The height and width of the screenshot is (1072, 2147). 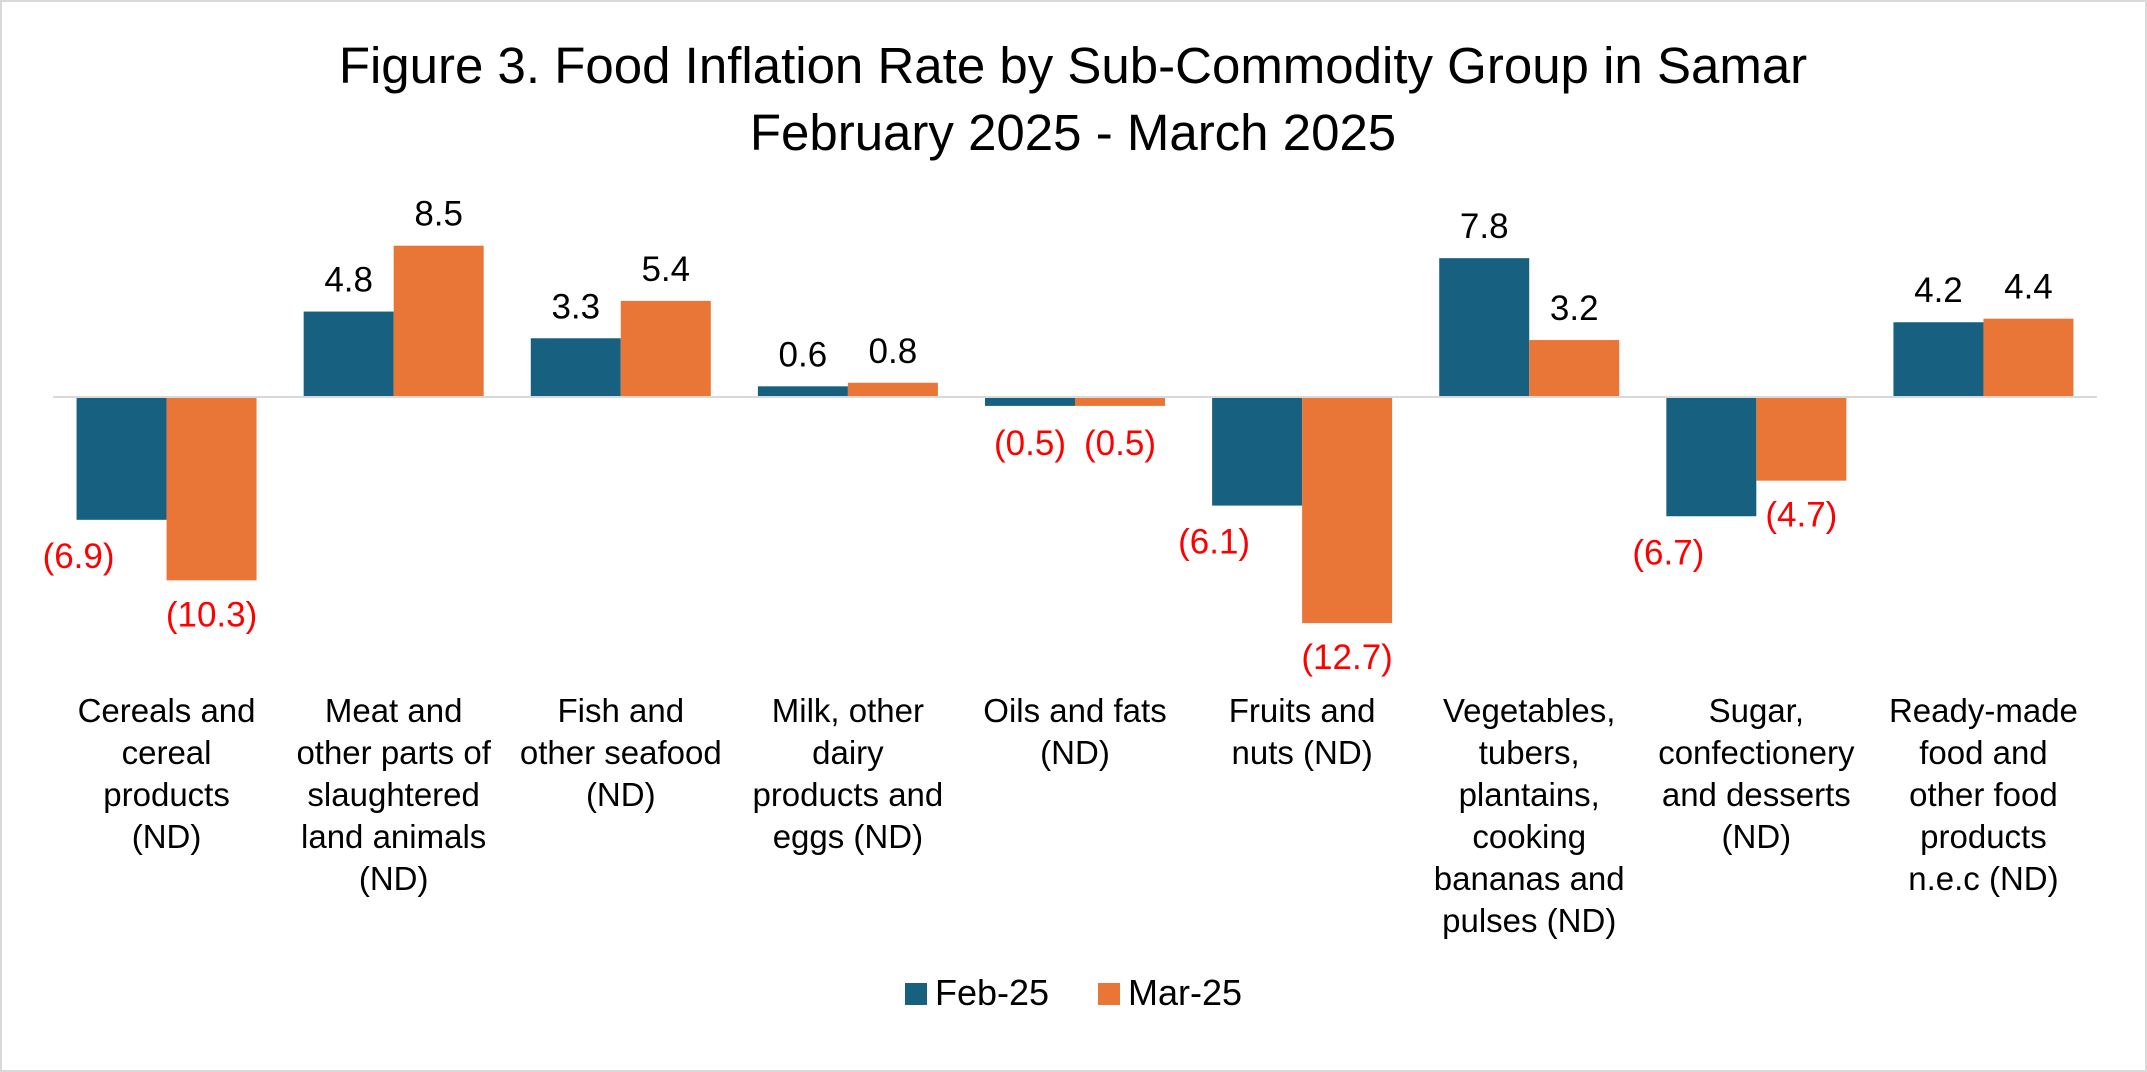 I want to click on value-label-mar-25-1: 8.5, so click(x=438, y=214).